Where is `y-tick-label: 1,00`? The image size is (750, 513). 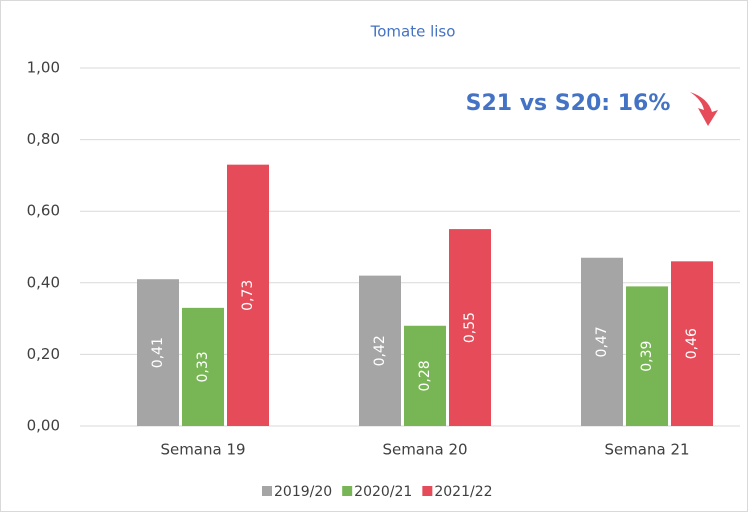
y-tick-label: 1,00 is located at coordinates (43, 68).